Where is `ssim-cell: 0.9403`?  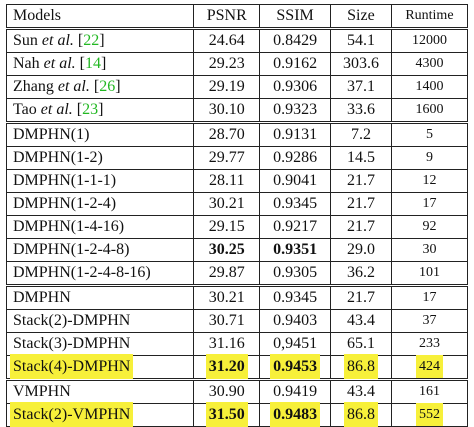
ssim-cell: 0.9403 is located at coordinates (295, 321).